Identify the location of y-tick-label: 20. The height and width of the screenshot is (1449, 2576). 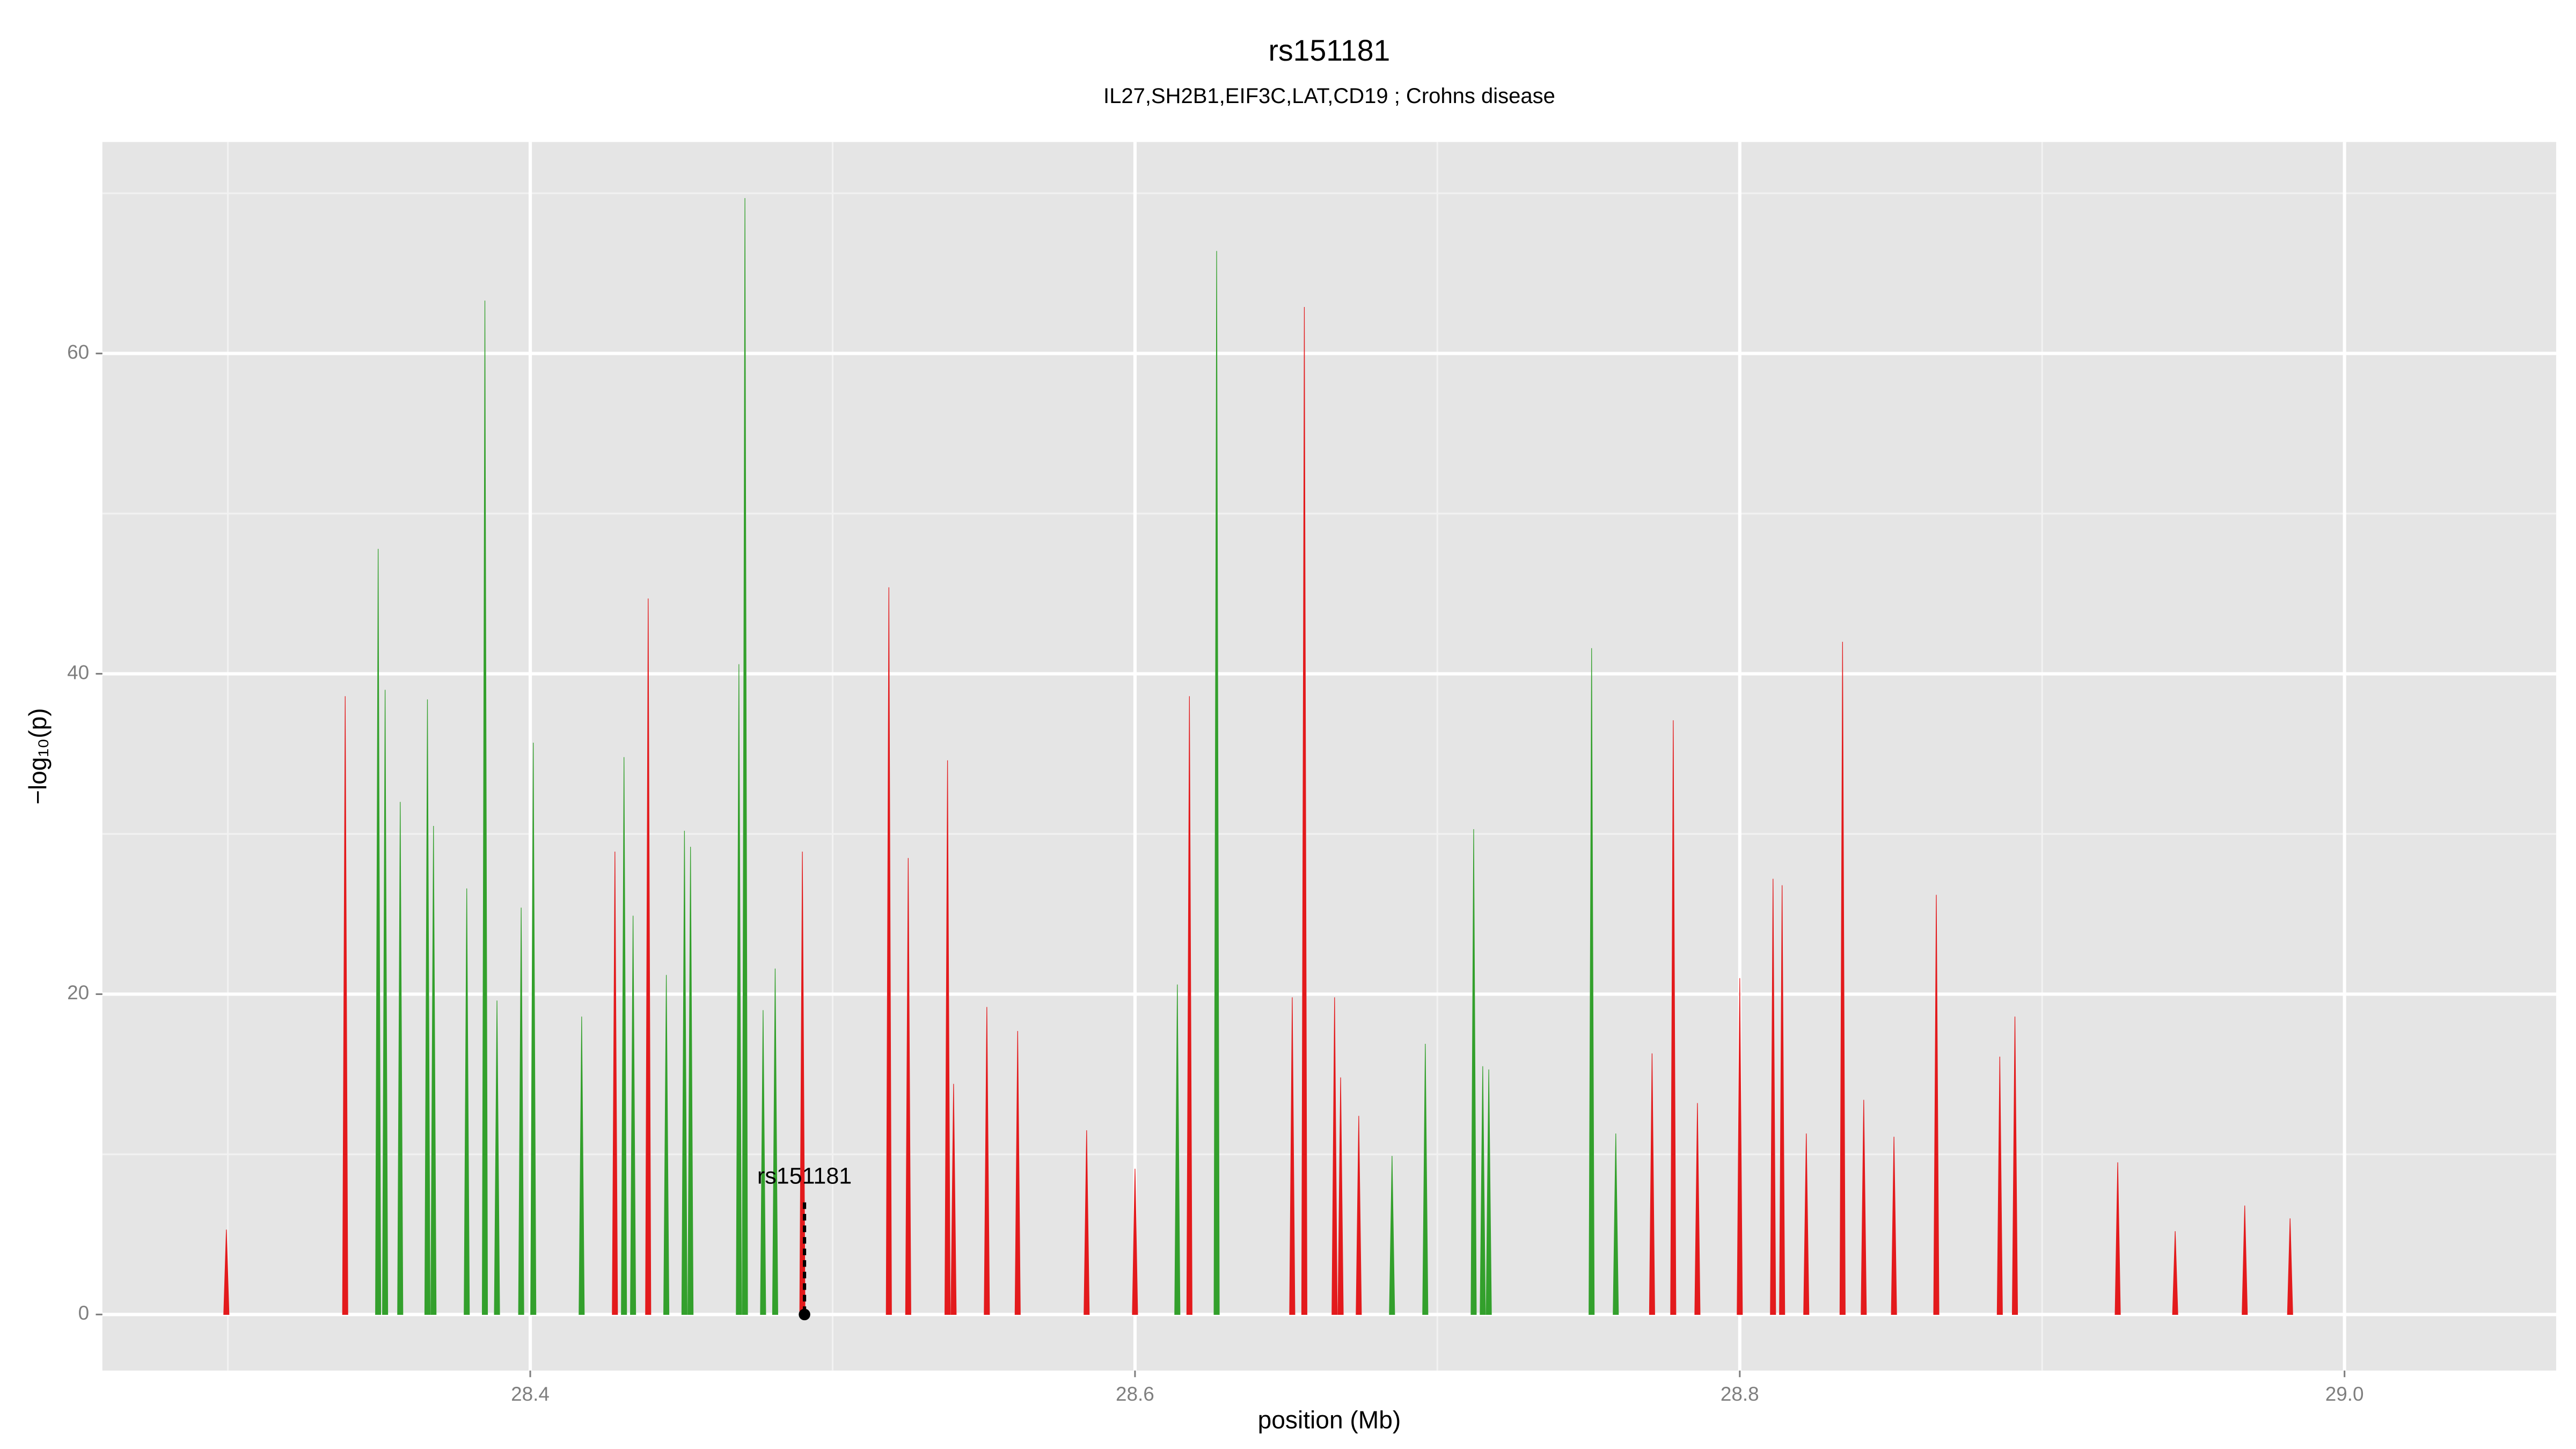
(78, 993).